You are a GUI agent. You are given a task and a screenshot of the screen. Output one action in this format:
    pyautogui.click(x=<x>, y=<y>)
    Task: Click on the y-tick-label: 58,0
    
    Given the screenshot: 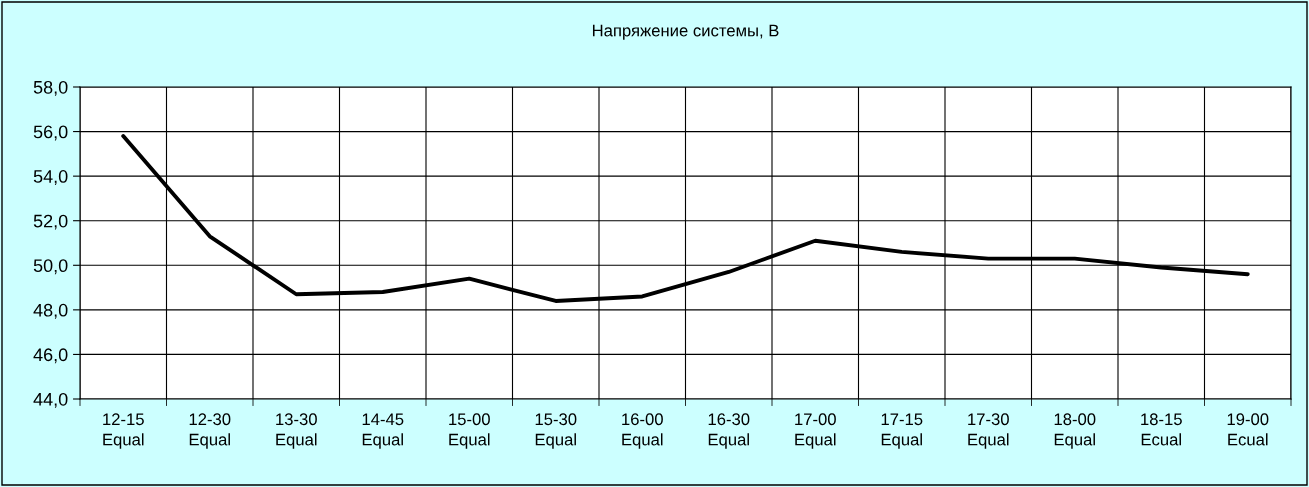 What is the action you would take?
    pyautogui.click(x=50, y=88)
    